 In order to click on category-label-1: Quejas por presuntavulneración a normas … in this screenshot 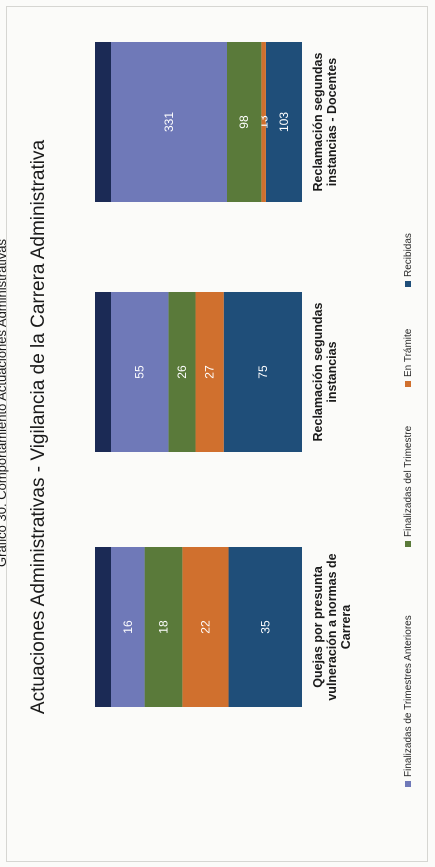, I will do `click(332, 626)`.